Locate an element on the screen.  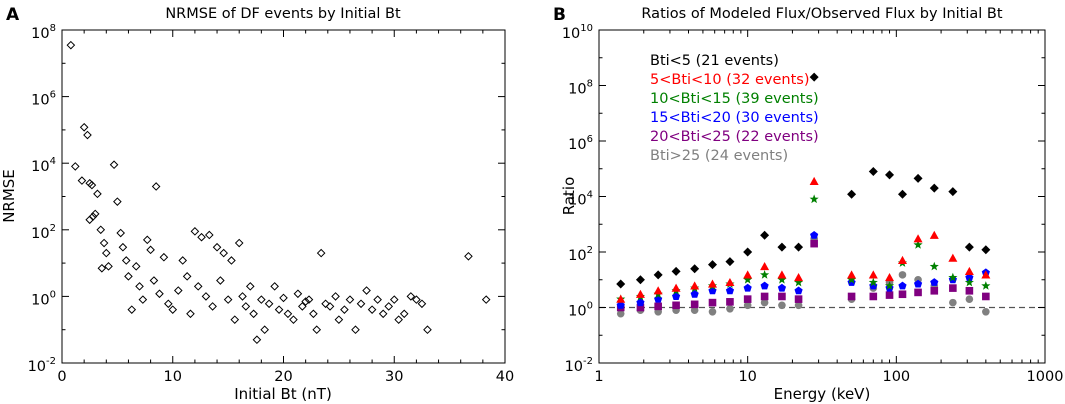
panel-b-ytick-label-0-exponent: -2 is located at coordinates (588, 361).